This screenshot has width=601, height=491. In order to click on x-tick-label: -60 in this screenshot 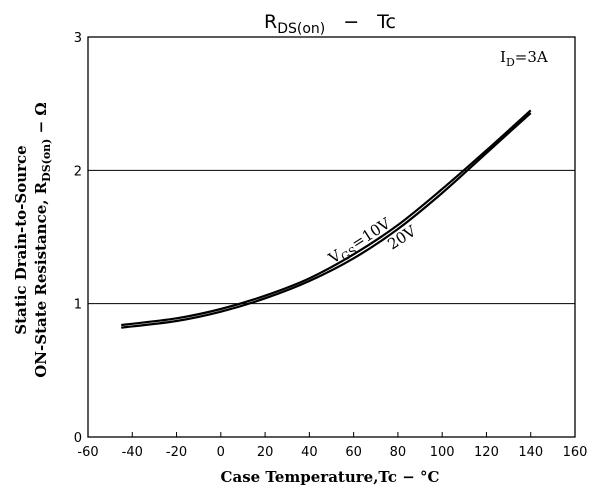, I will do `click(87, 452)`.